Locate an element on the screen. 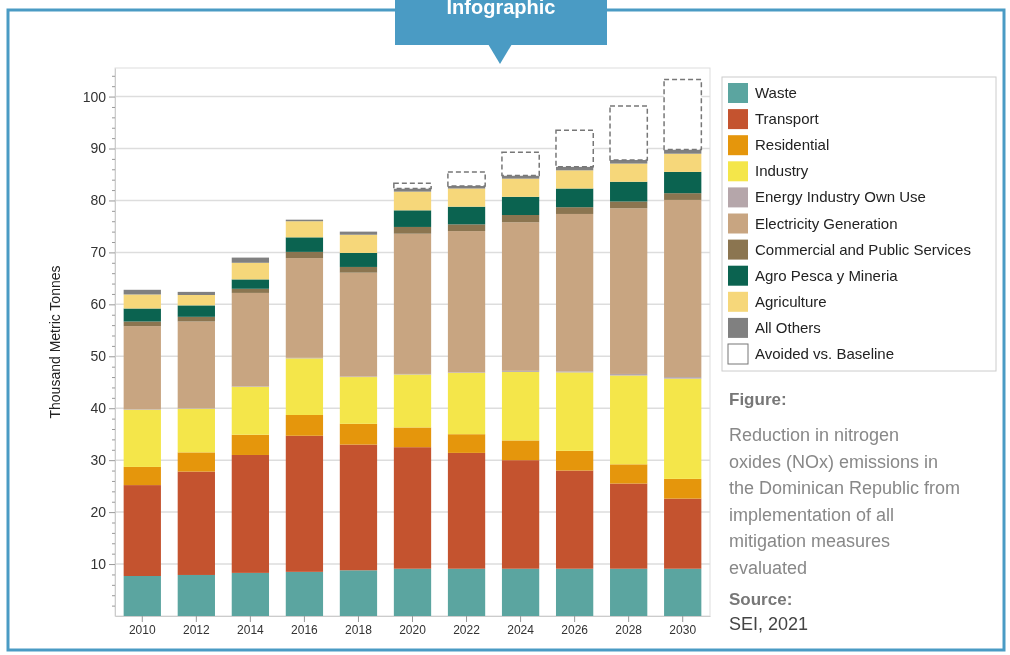 The height and width of the screenshot is (655, 1010). x-tick-label: 2030 is located at coordinates (683, 629).